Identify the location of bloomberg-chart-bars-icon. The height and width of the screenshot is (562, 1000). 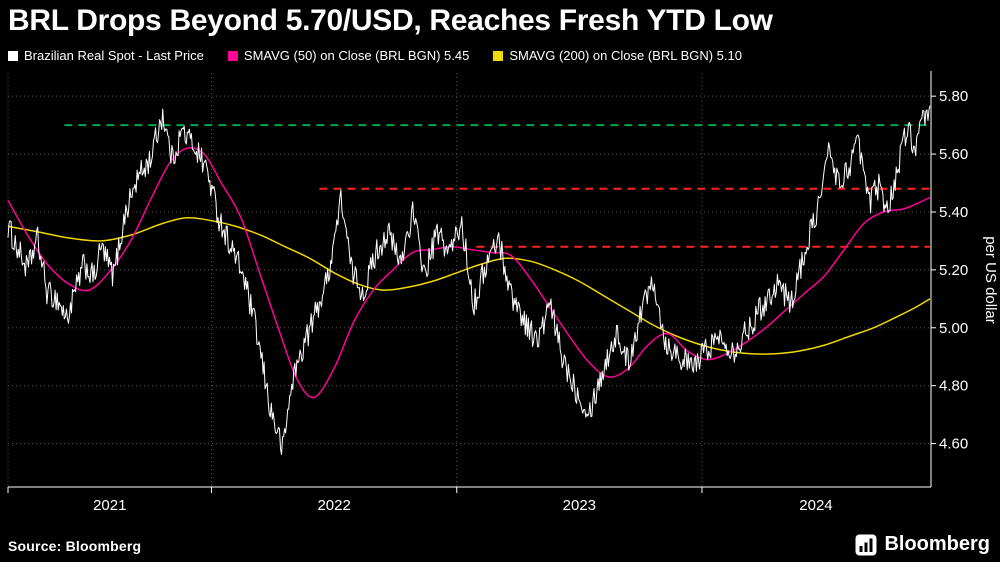
(866, 544).